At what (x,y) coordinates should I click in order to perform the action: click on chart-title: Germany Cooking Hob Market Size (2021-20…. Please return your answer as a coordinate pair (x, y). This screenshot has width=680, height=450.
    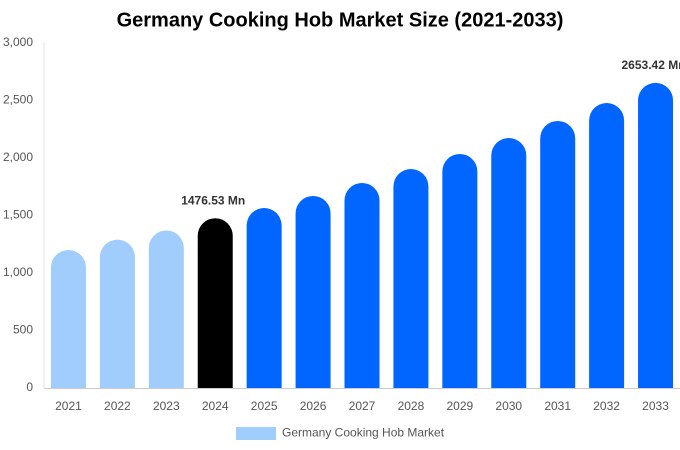
    Looking at the image, I should click on (340, 20).